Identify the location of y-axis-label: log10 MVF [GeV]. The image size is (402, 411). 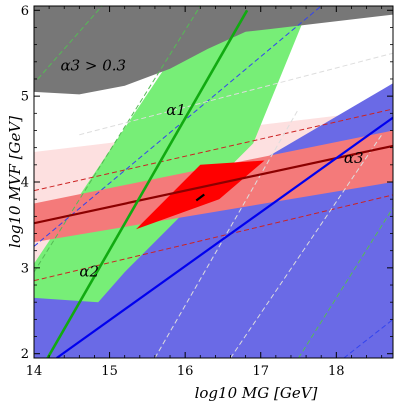
(15, 182).